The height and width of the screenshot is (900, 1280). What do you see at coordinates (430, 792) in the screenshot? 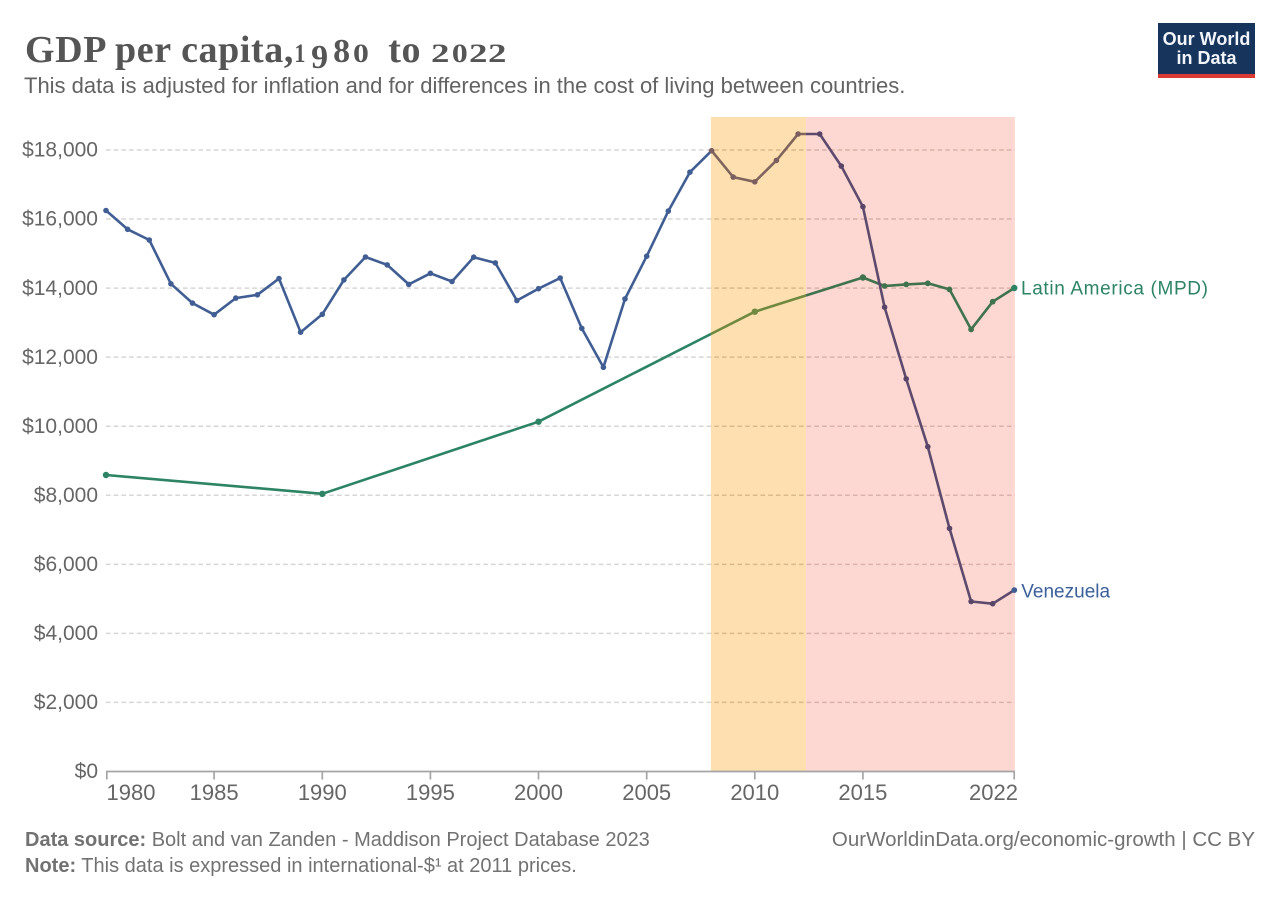
I see `svg-text: 1995` at bounding box center [430, 792].